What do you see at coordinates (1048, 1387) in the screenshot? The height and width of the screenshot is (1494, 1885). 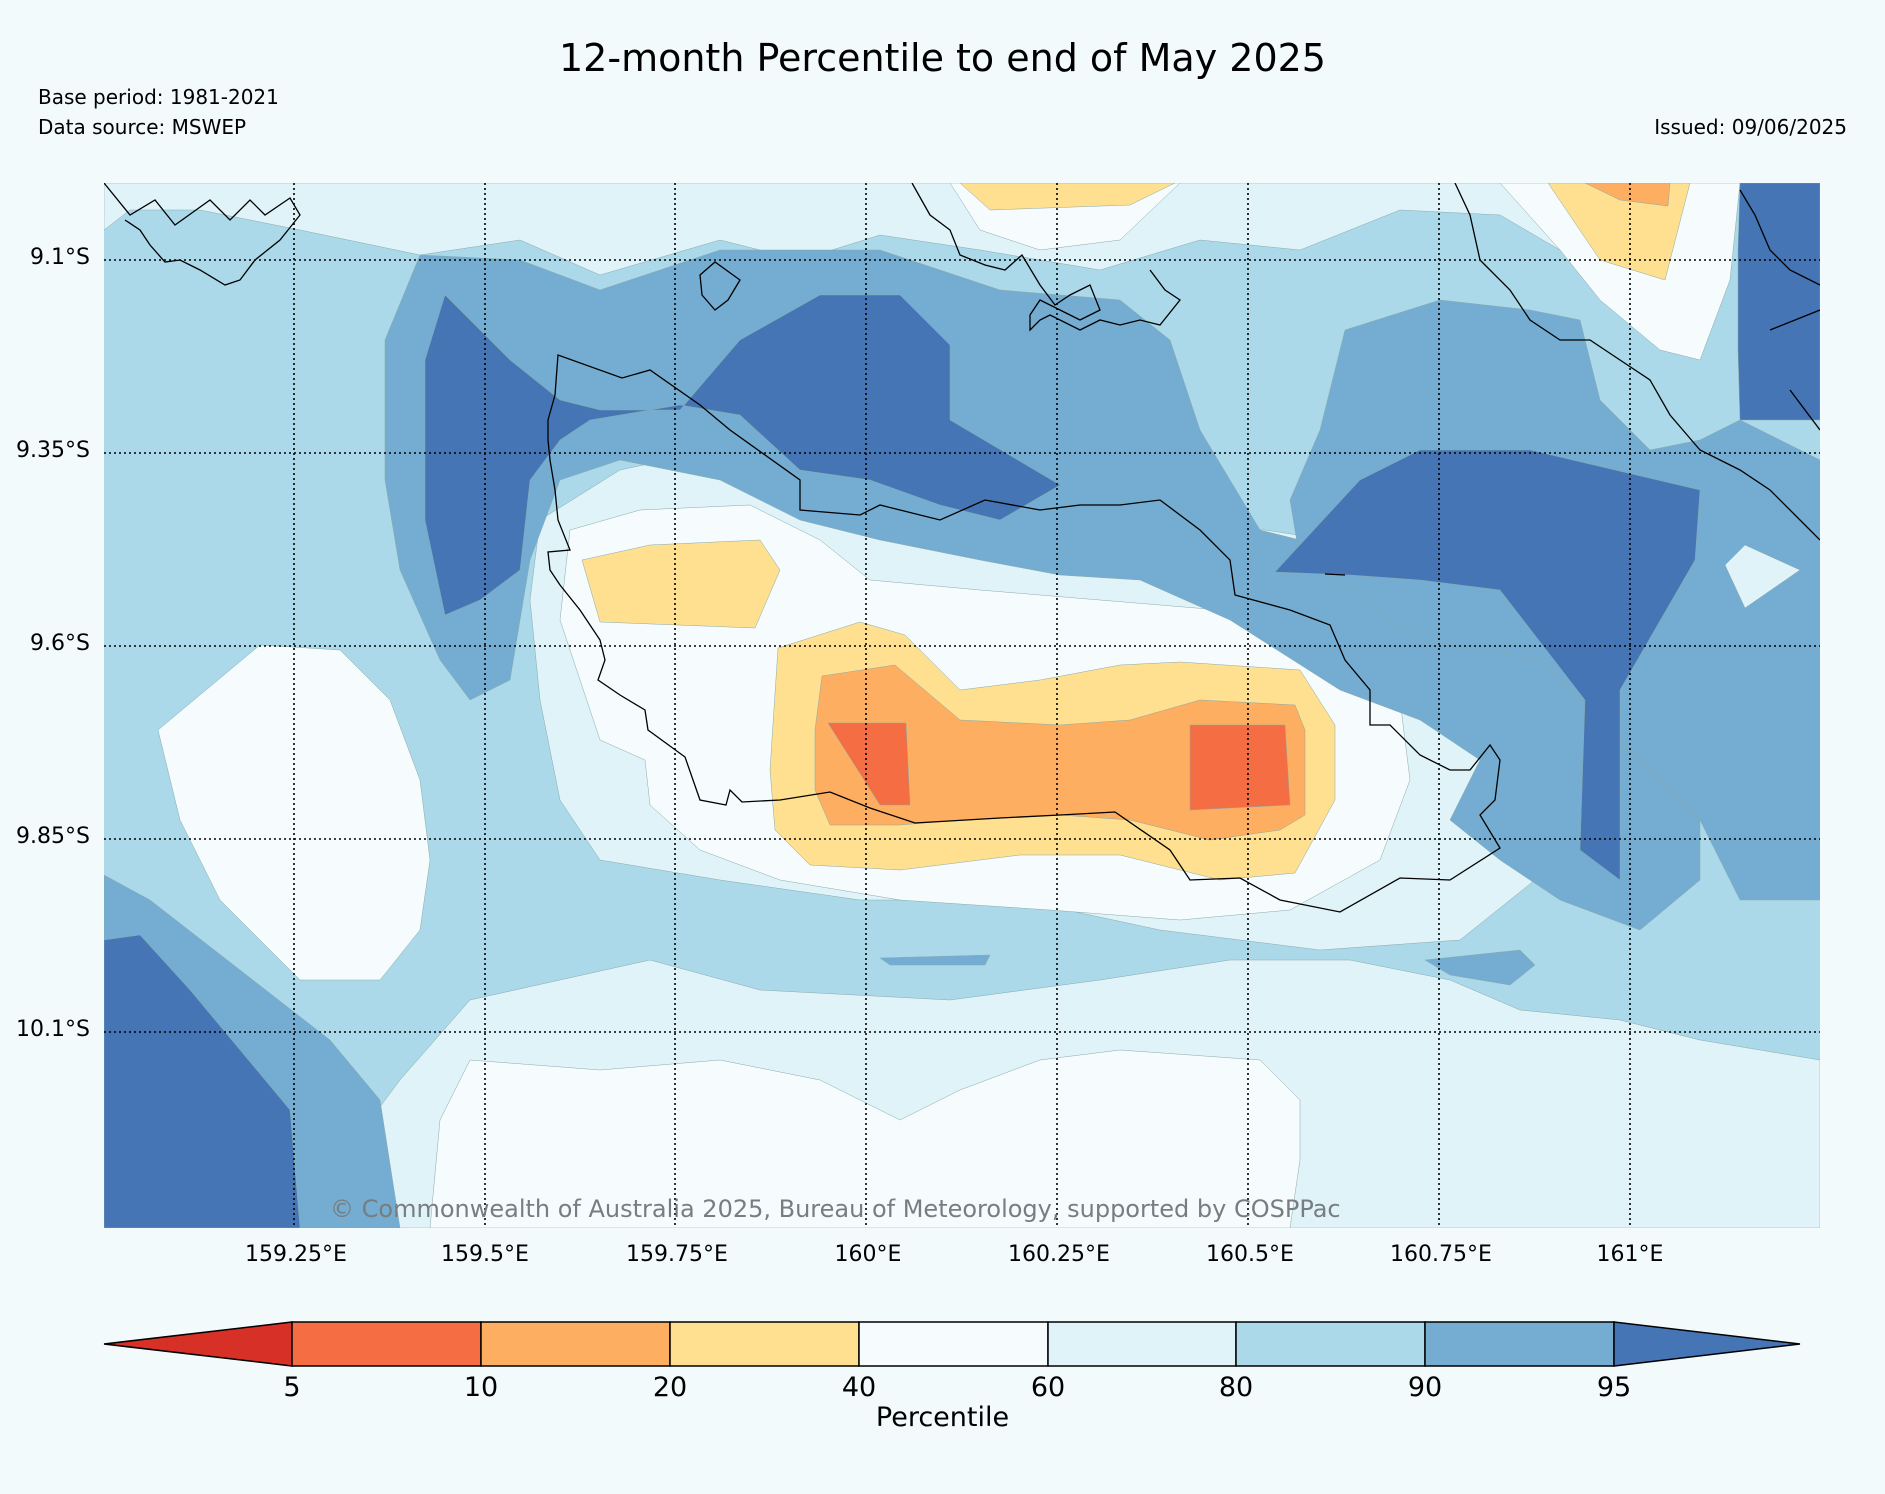 I see `colorbar-tick-60: 60` at bounding box center [1048, 1387].